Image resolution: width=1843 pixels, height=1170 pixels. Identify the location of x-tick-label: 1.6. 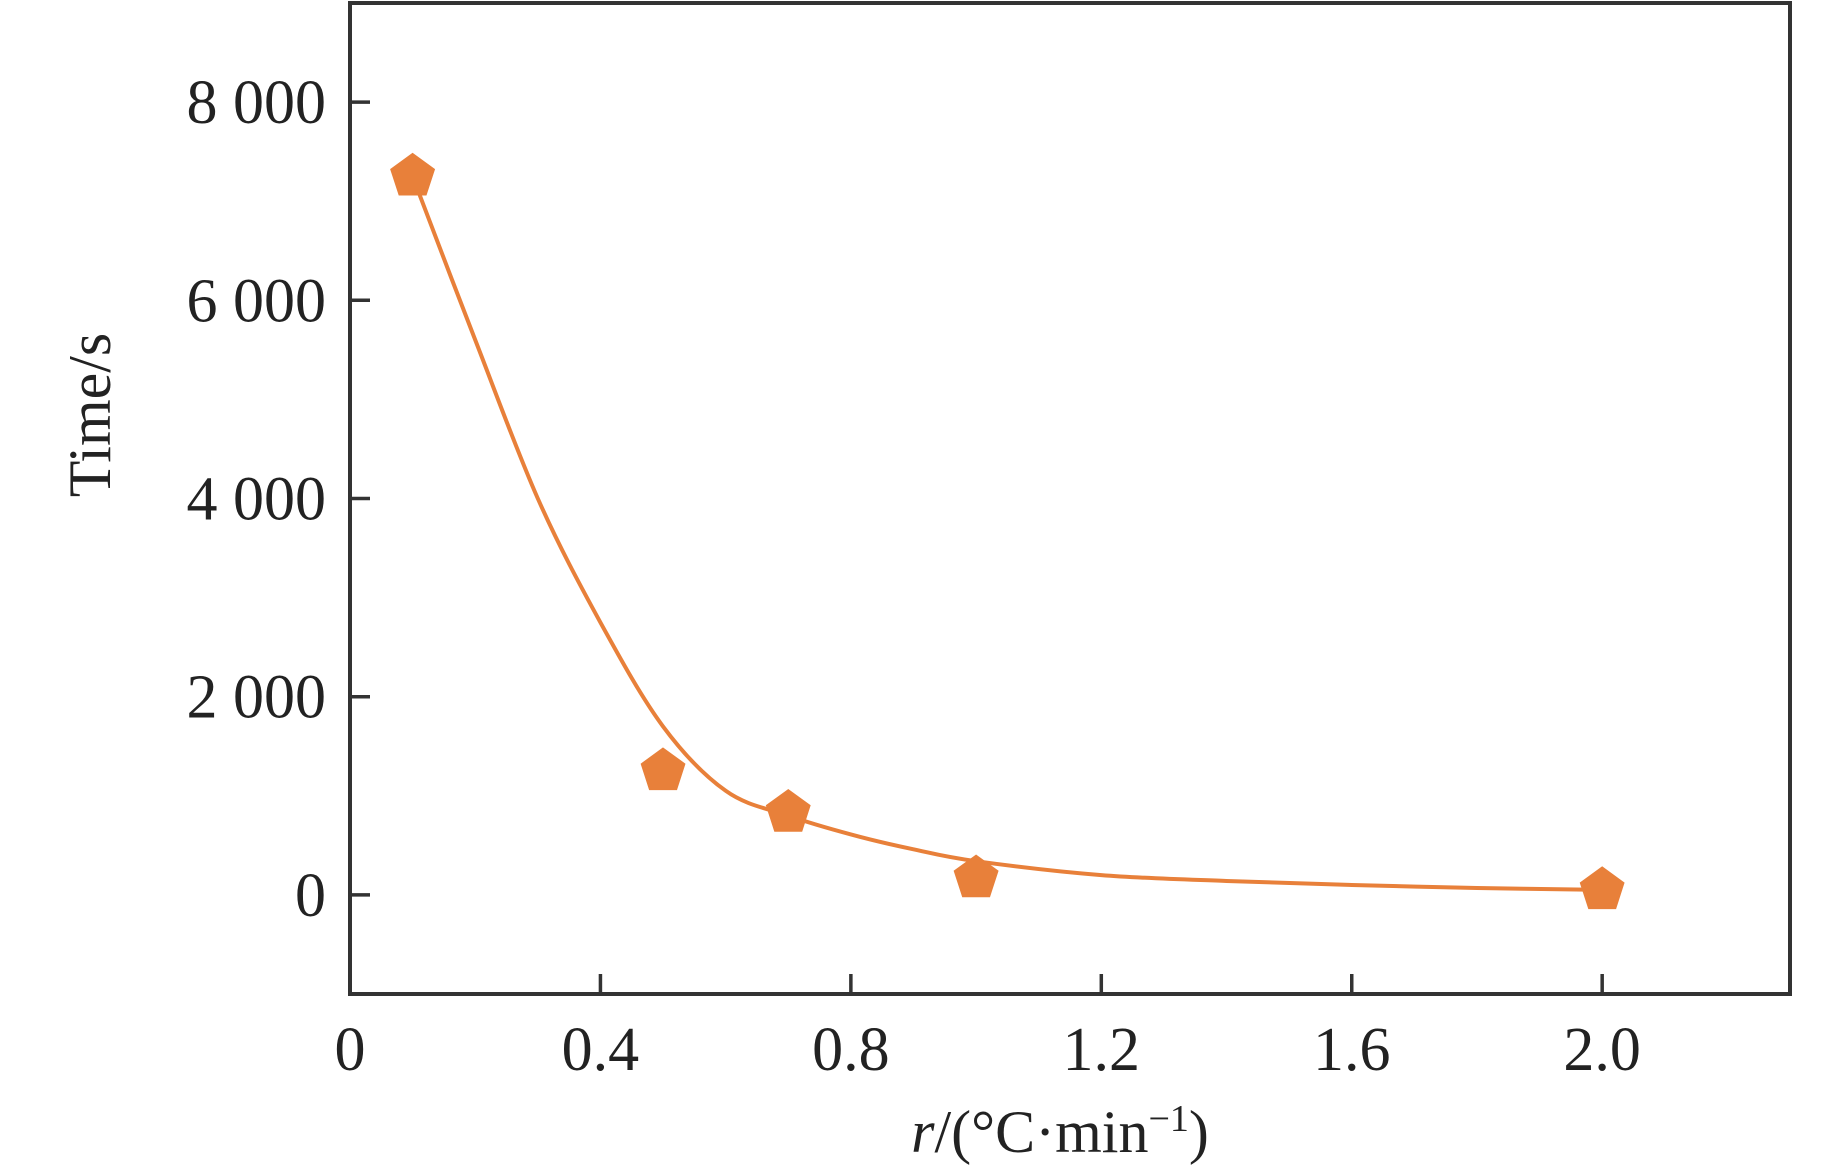
(1352, 1050).